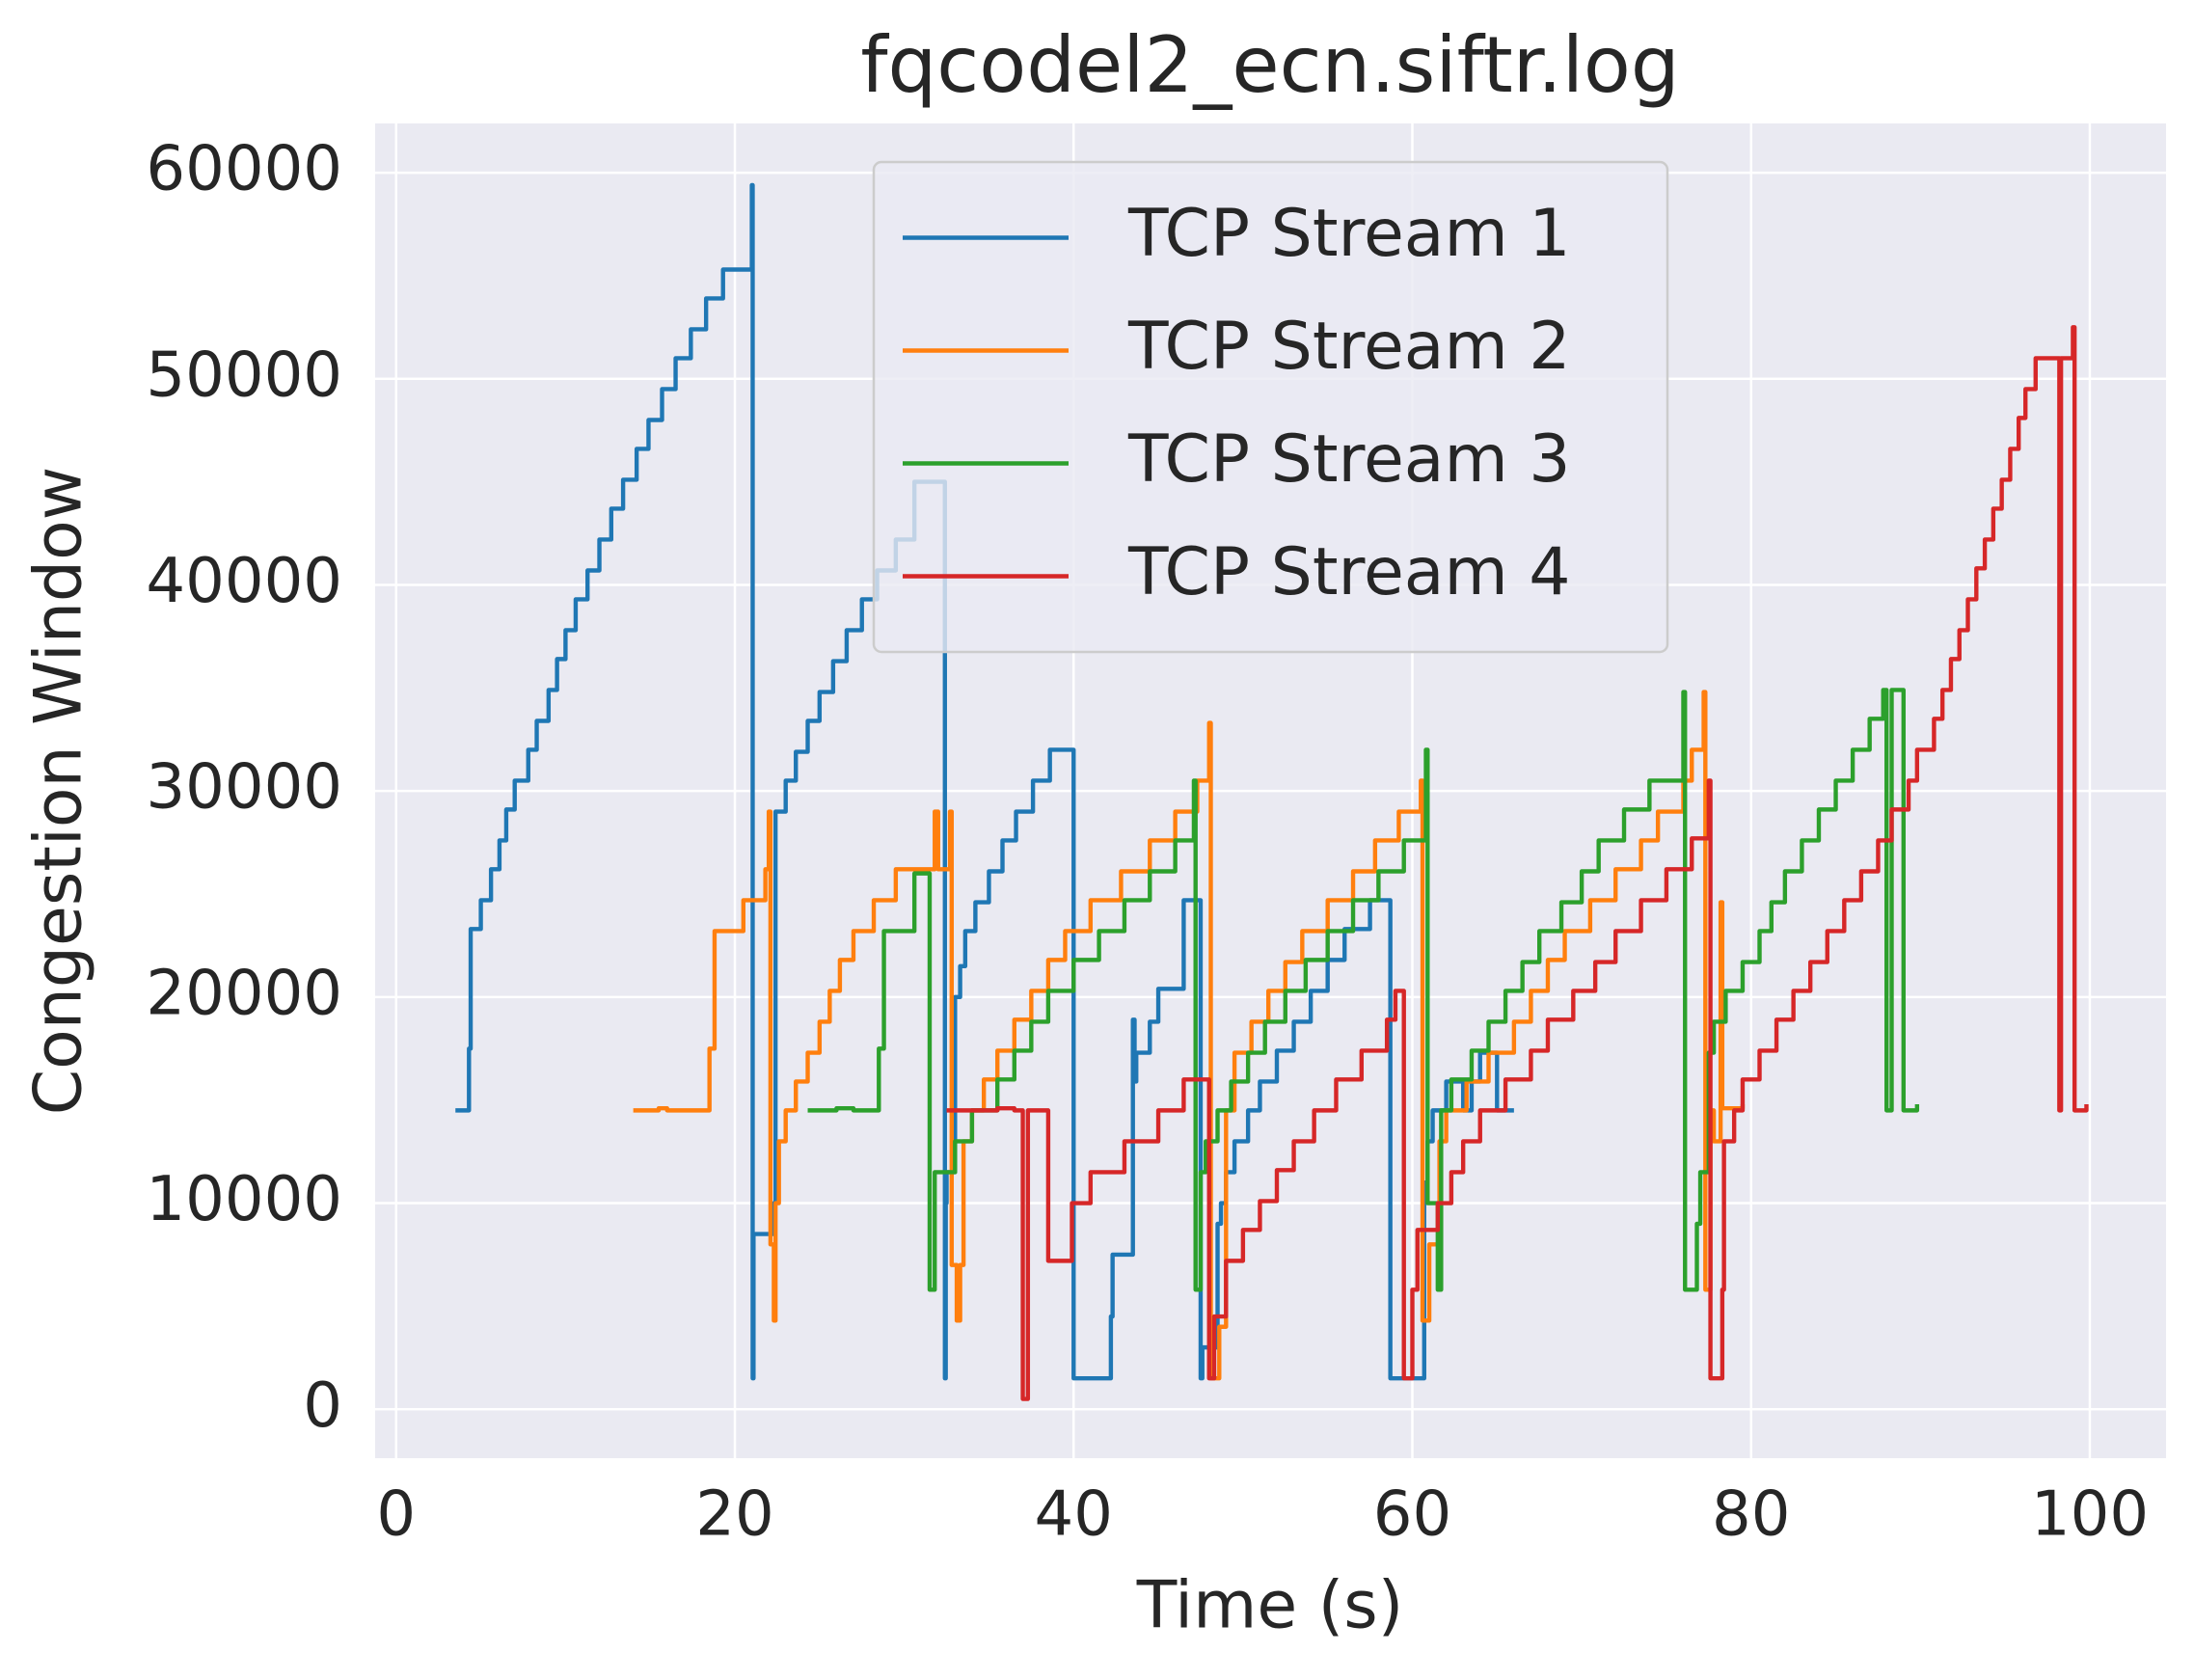 Image resolution: width=2194 pixels, height=1680 pixels. What do you see at coordinates (396, 1515) in the screenshot?
I see `x-tick-label: 0` at bounding box center [396, 1515].